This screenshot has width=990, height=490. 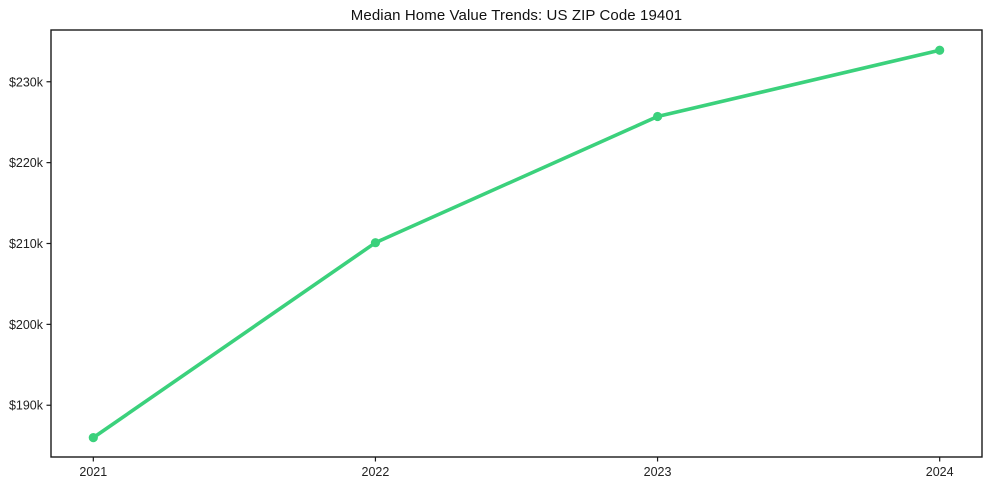 What do you see at coordinates (940, 472) in the screenshot?
I see `x-axis-tick-label: 2024` at bounding box center [940, 472].